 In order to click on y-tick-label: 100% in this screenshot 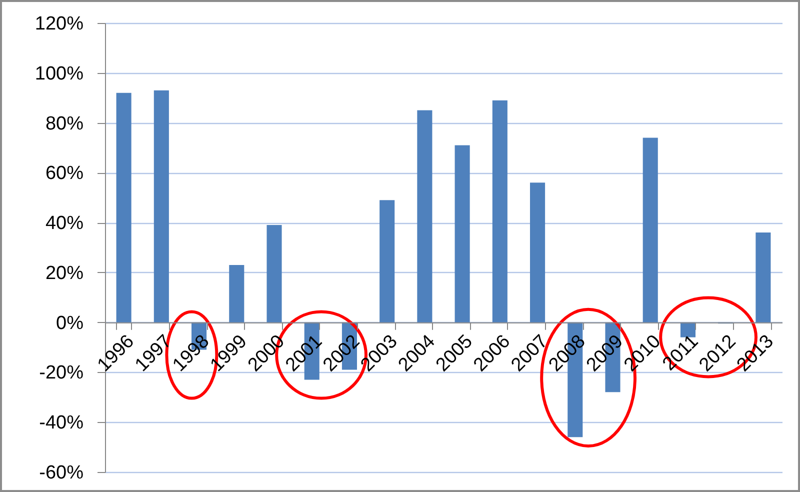, I will do `click(59, 73)`.